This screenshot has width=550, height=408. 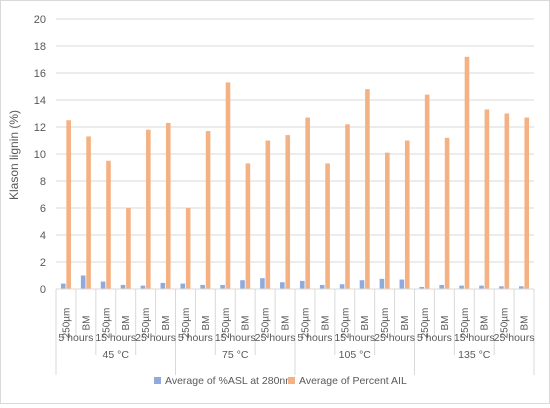 I want to click on y-tick-label: 20, so click(x=40, y=20).